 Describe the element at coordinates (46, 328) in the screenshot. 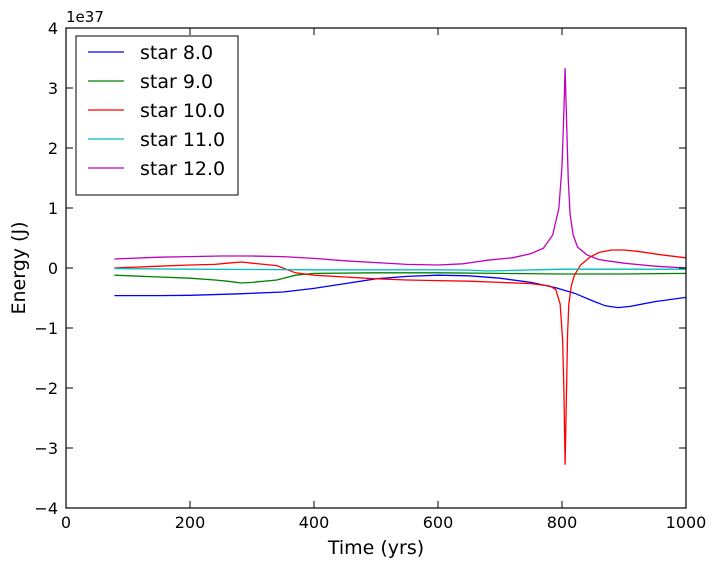

I see `y-tick-label: −1` at that location.